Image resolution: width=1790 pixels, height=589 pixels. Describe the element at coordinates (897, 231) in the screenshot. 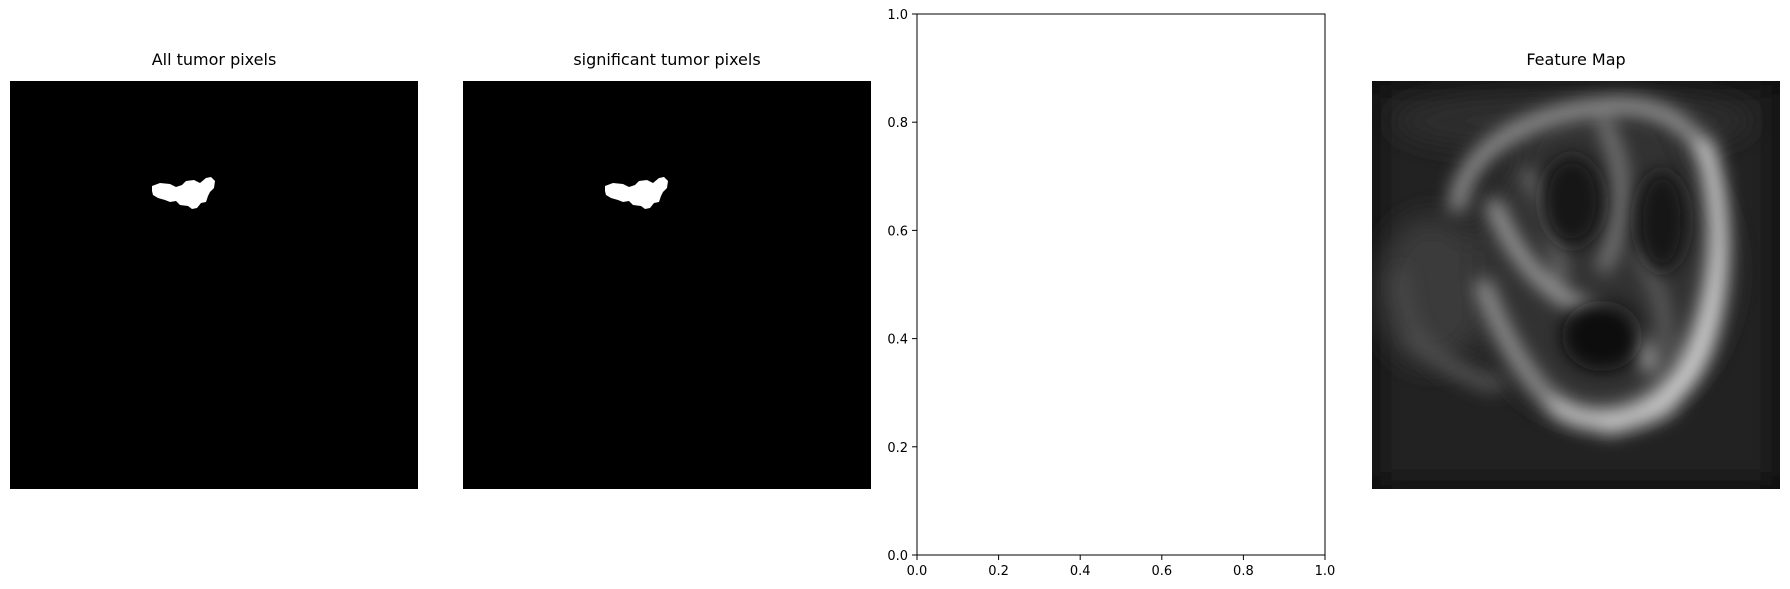

I see `y-tick-label: 0.6` at that location.